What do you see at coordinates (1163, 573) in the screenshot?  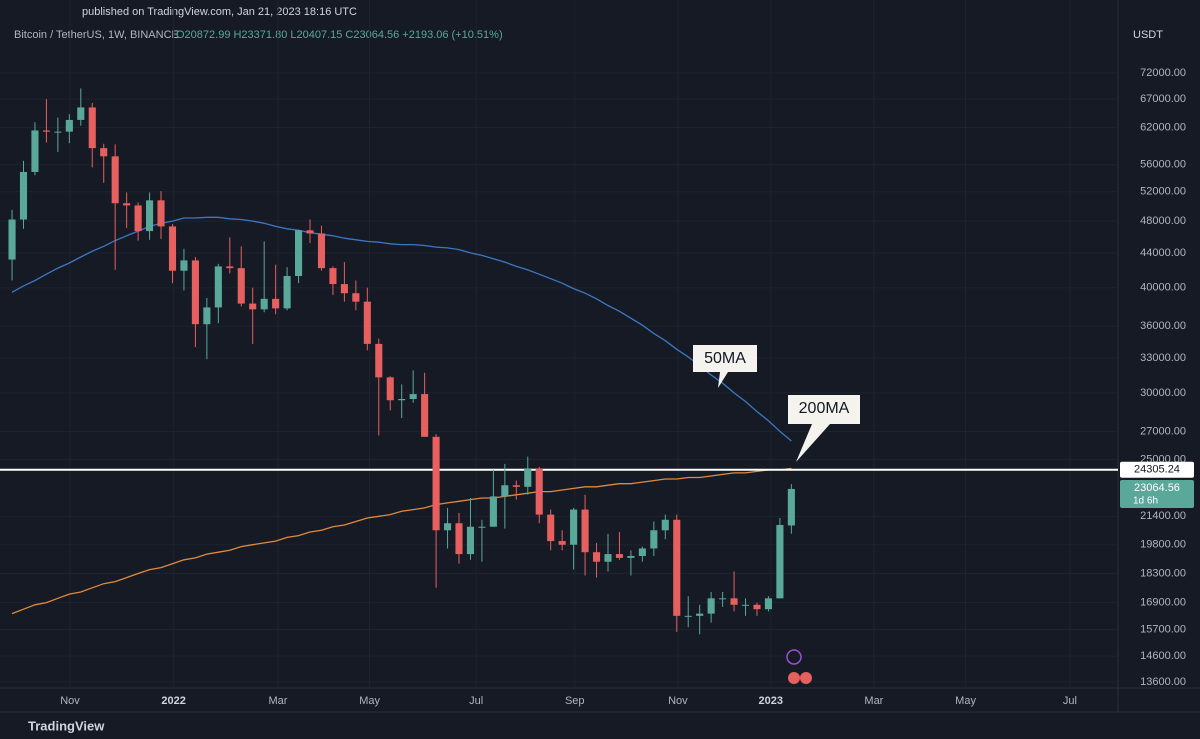 I see `y-tick-label: 18300.00` at bounding box center [1163, 573].